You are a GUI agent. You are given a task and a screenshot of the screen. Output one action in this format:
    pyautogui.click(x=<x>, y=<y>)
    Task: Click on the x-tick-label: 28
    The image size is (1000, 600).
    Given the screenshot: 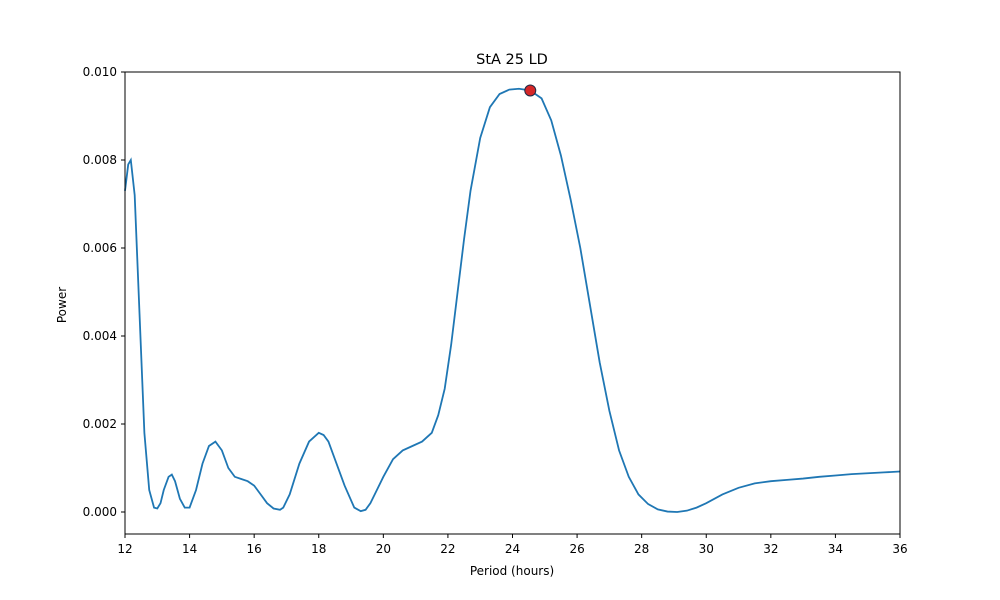 What is the action you would take?
    pyautogui.click(x=641, y=549)
    